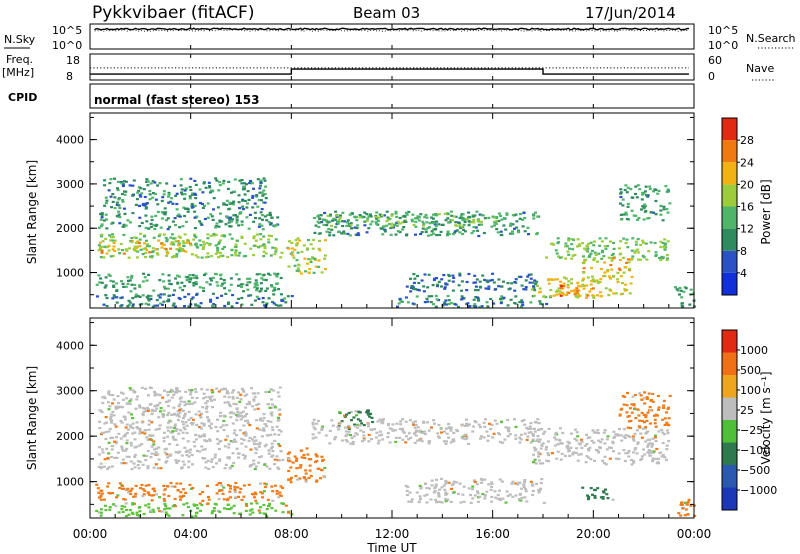  Describe the element at coordinates (747, 207) in the screenshot. I see `colorbar-tick-label: 16` at that location.